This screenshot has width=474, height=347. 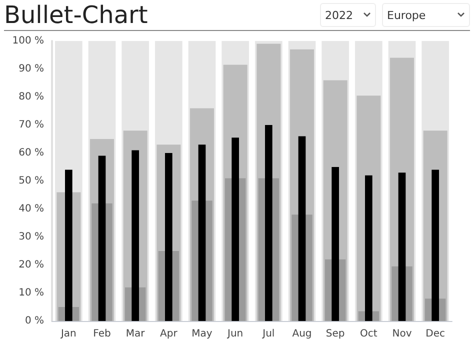 I want to click on text: Europe, so click(x=406, y=15).